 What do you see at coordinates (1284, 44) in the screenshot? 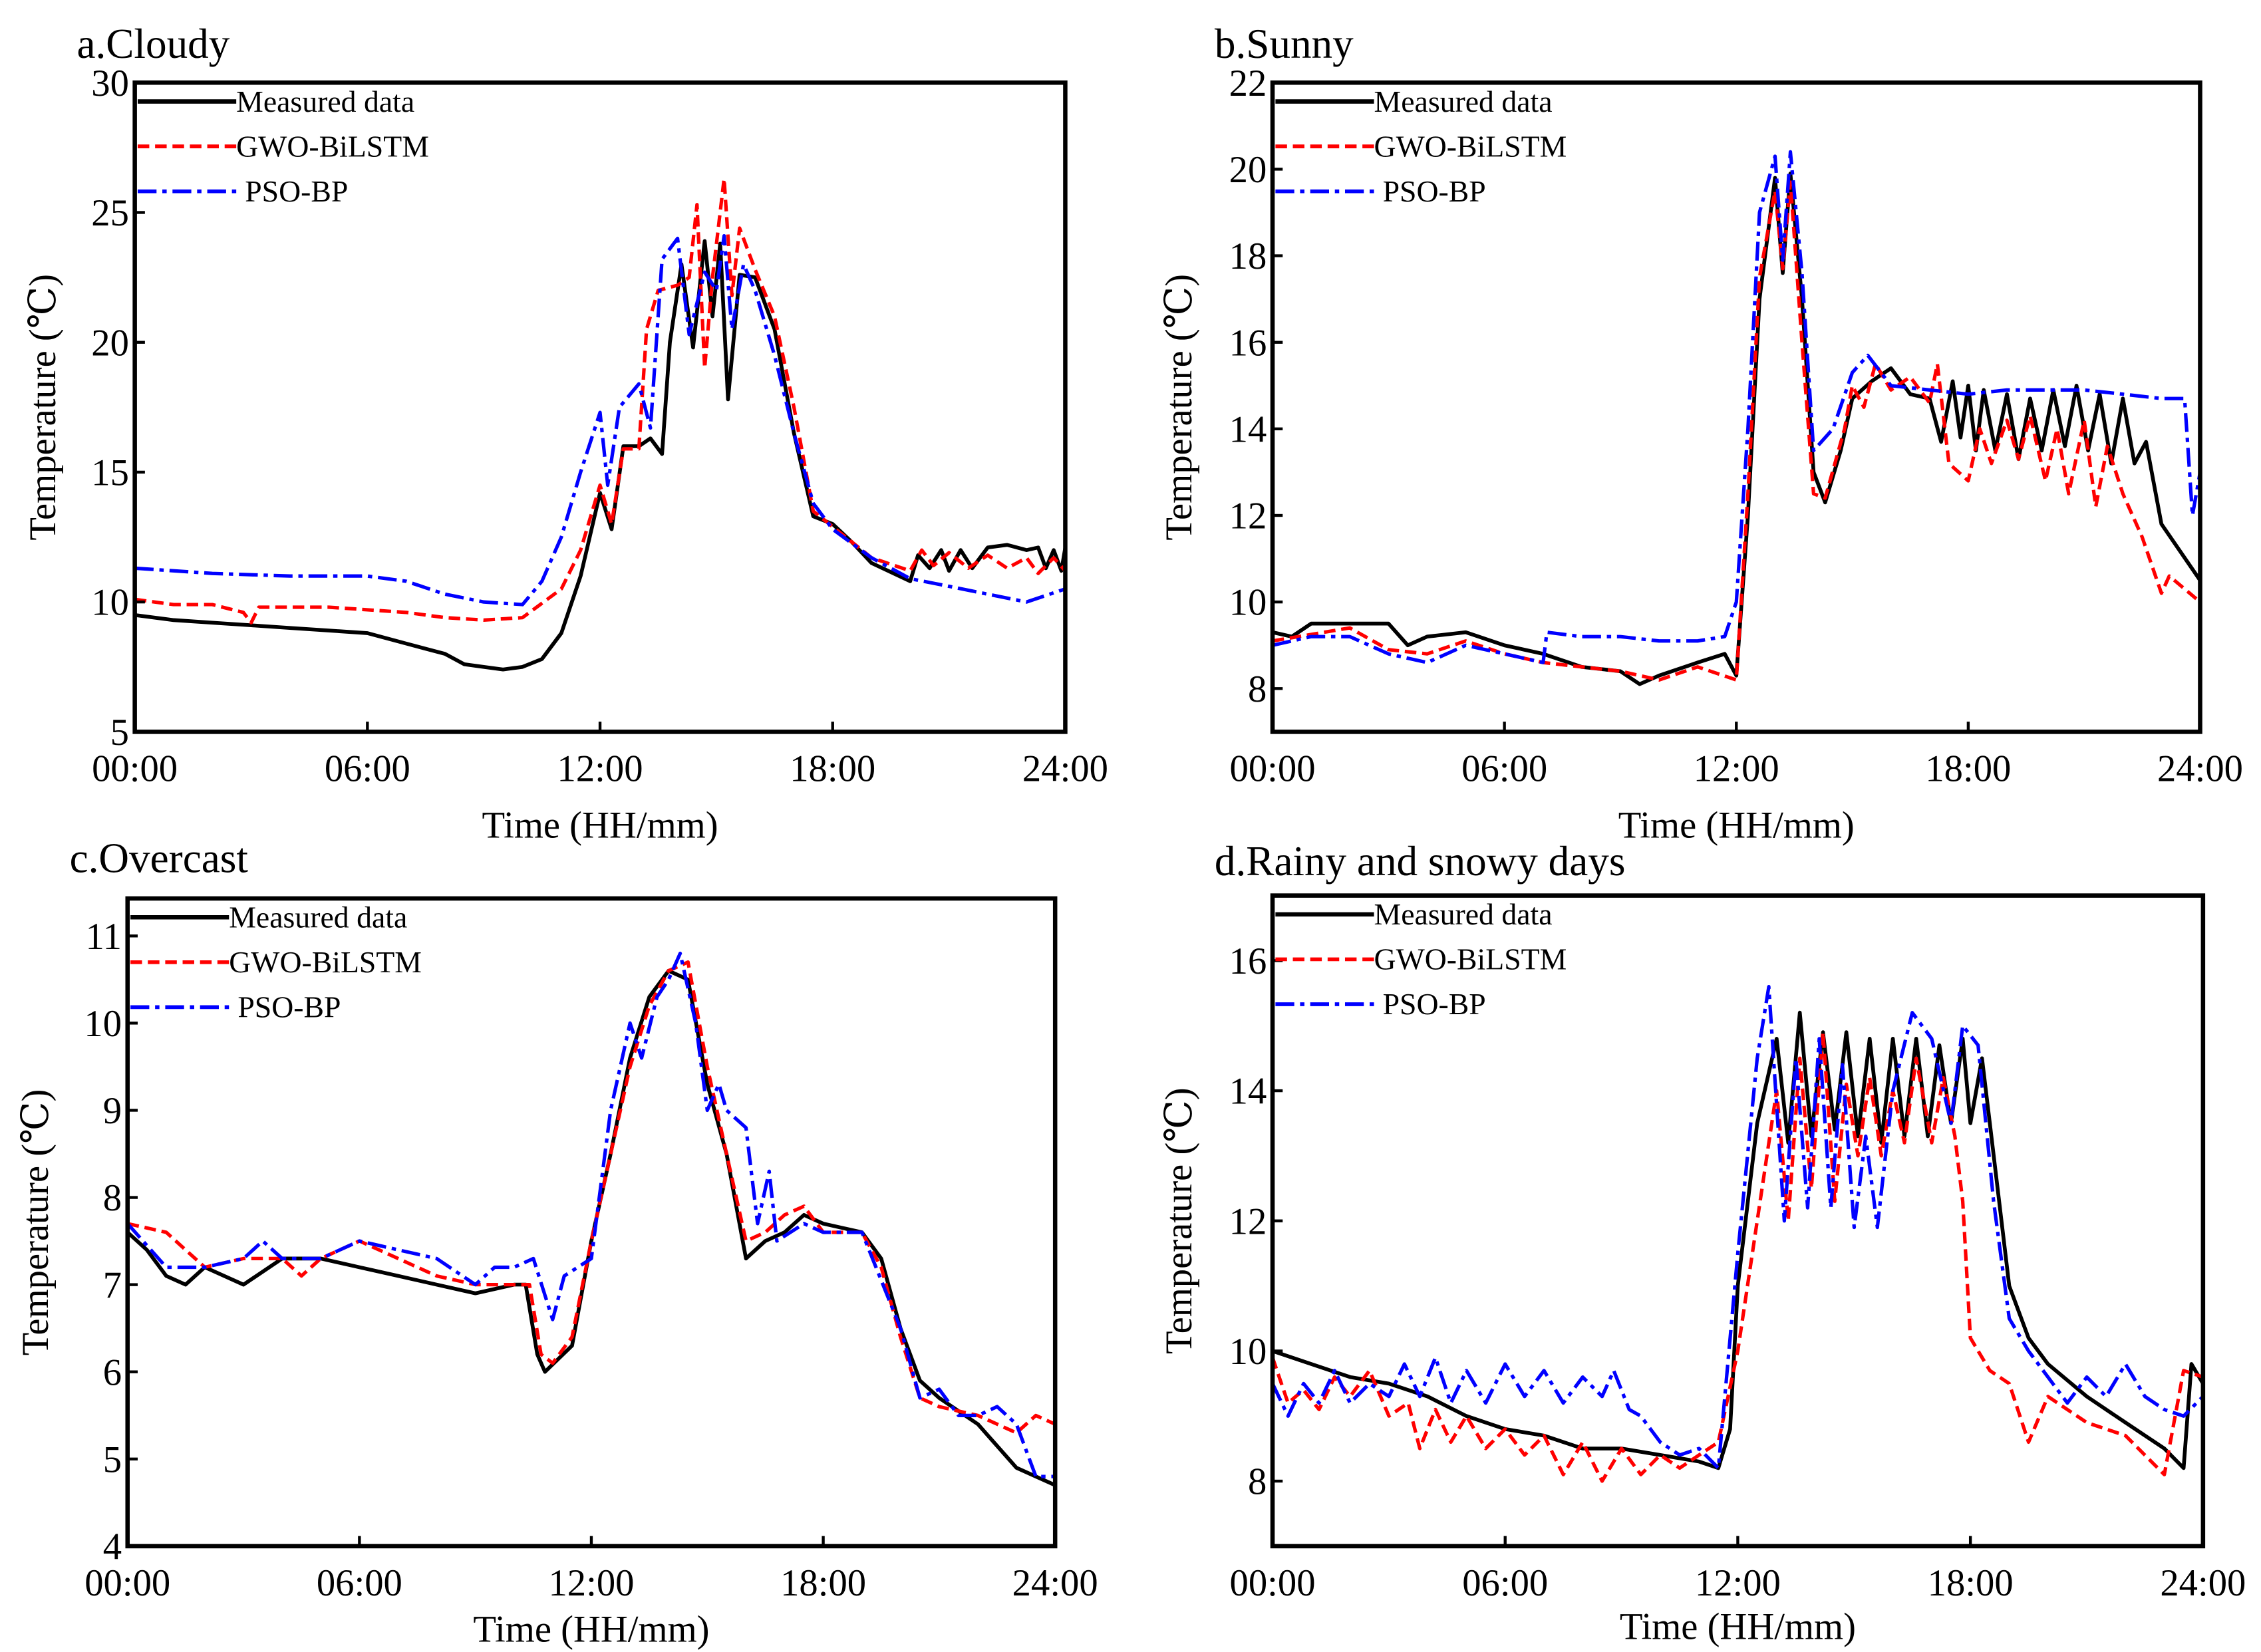
I see `chart-title: b.Sunny` at bounding box center [1284, 44].